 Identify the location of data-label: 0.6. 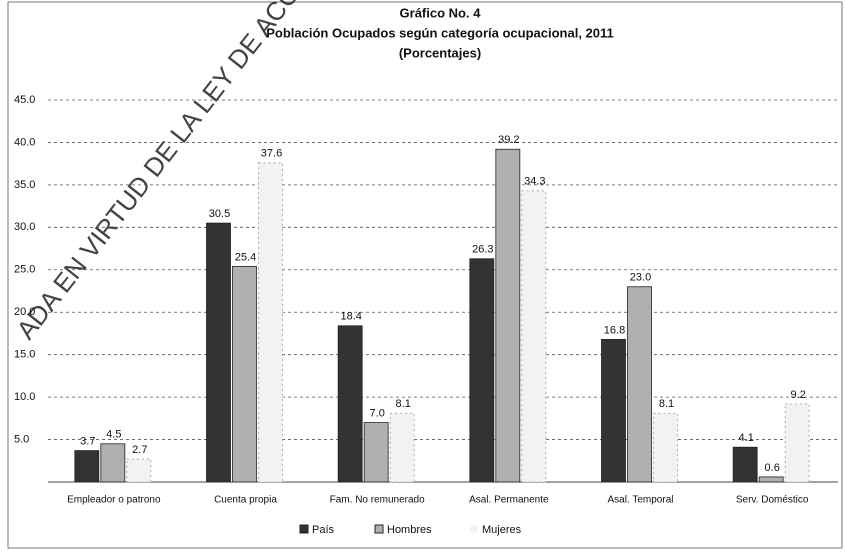
(772, 468).